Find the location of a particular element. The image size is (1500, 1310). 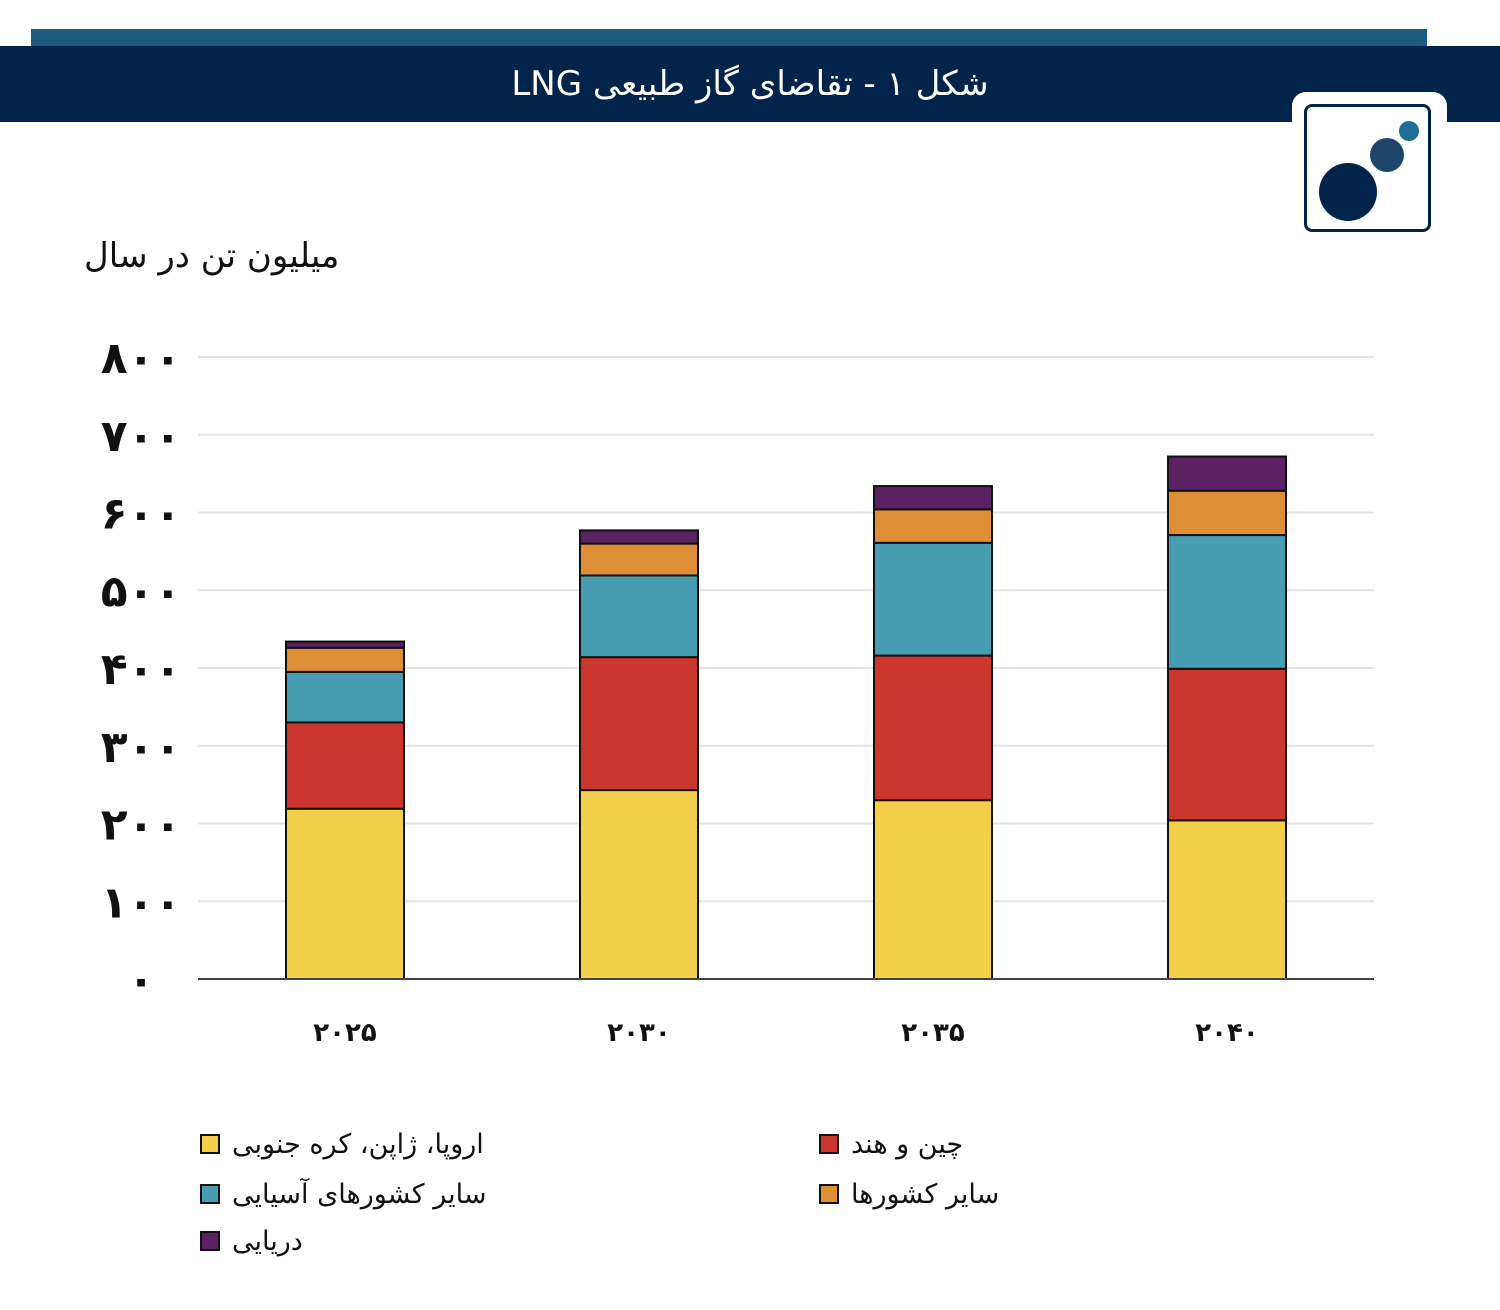

logo is located at coordinates (1369, 168).